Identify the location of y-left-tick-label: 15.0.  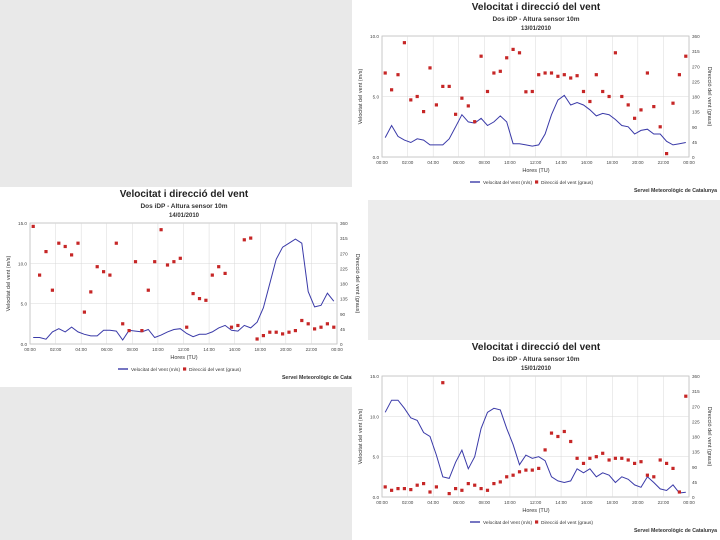
(374, 376).